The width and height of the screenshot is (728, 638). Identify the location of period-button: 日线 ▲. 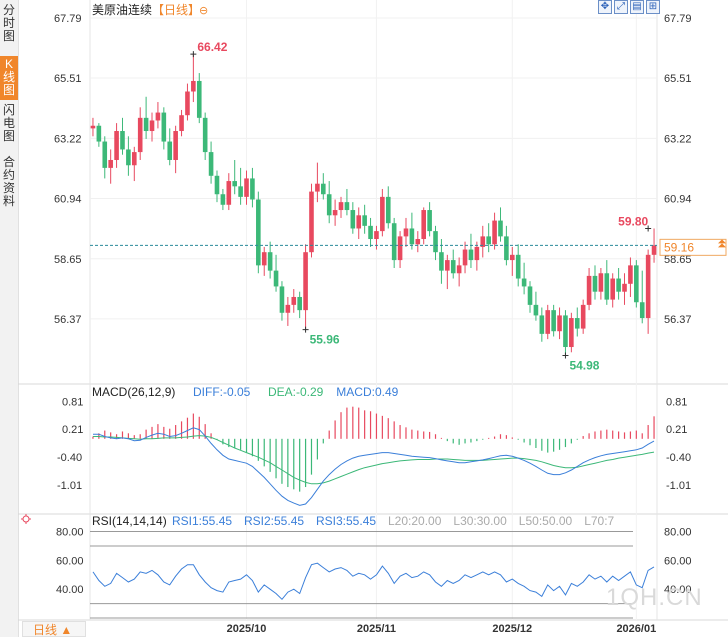
(54, 629).